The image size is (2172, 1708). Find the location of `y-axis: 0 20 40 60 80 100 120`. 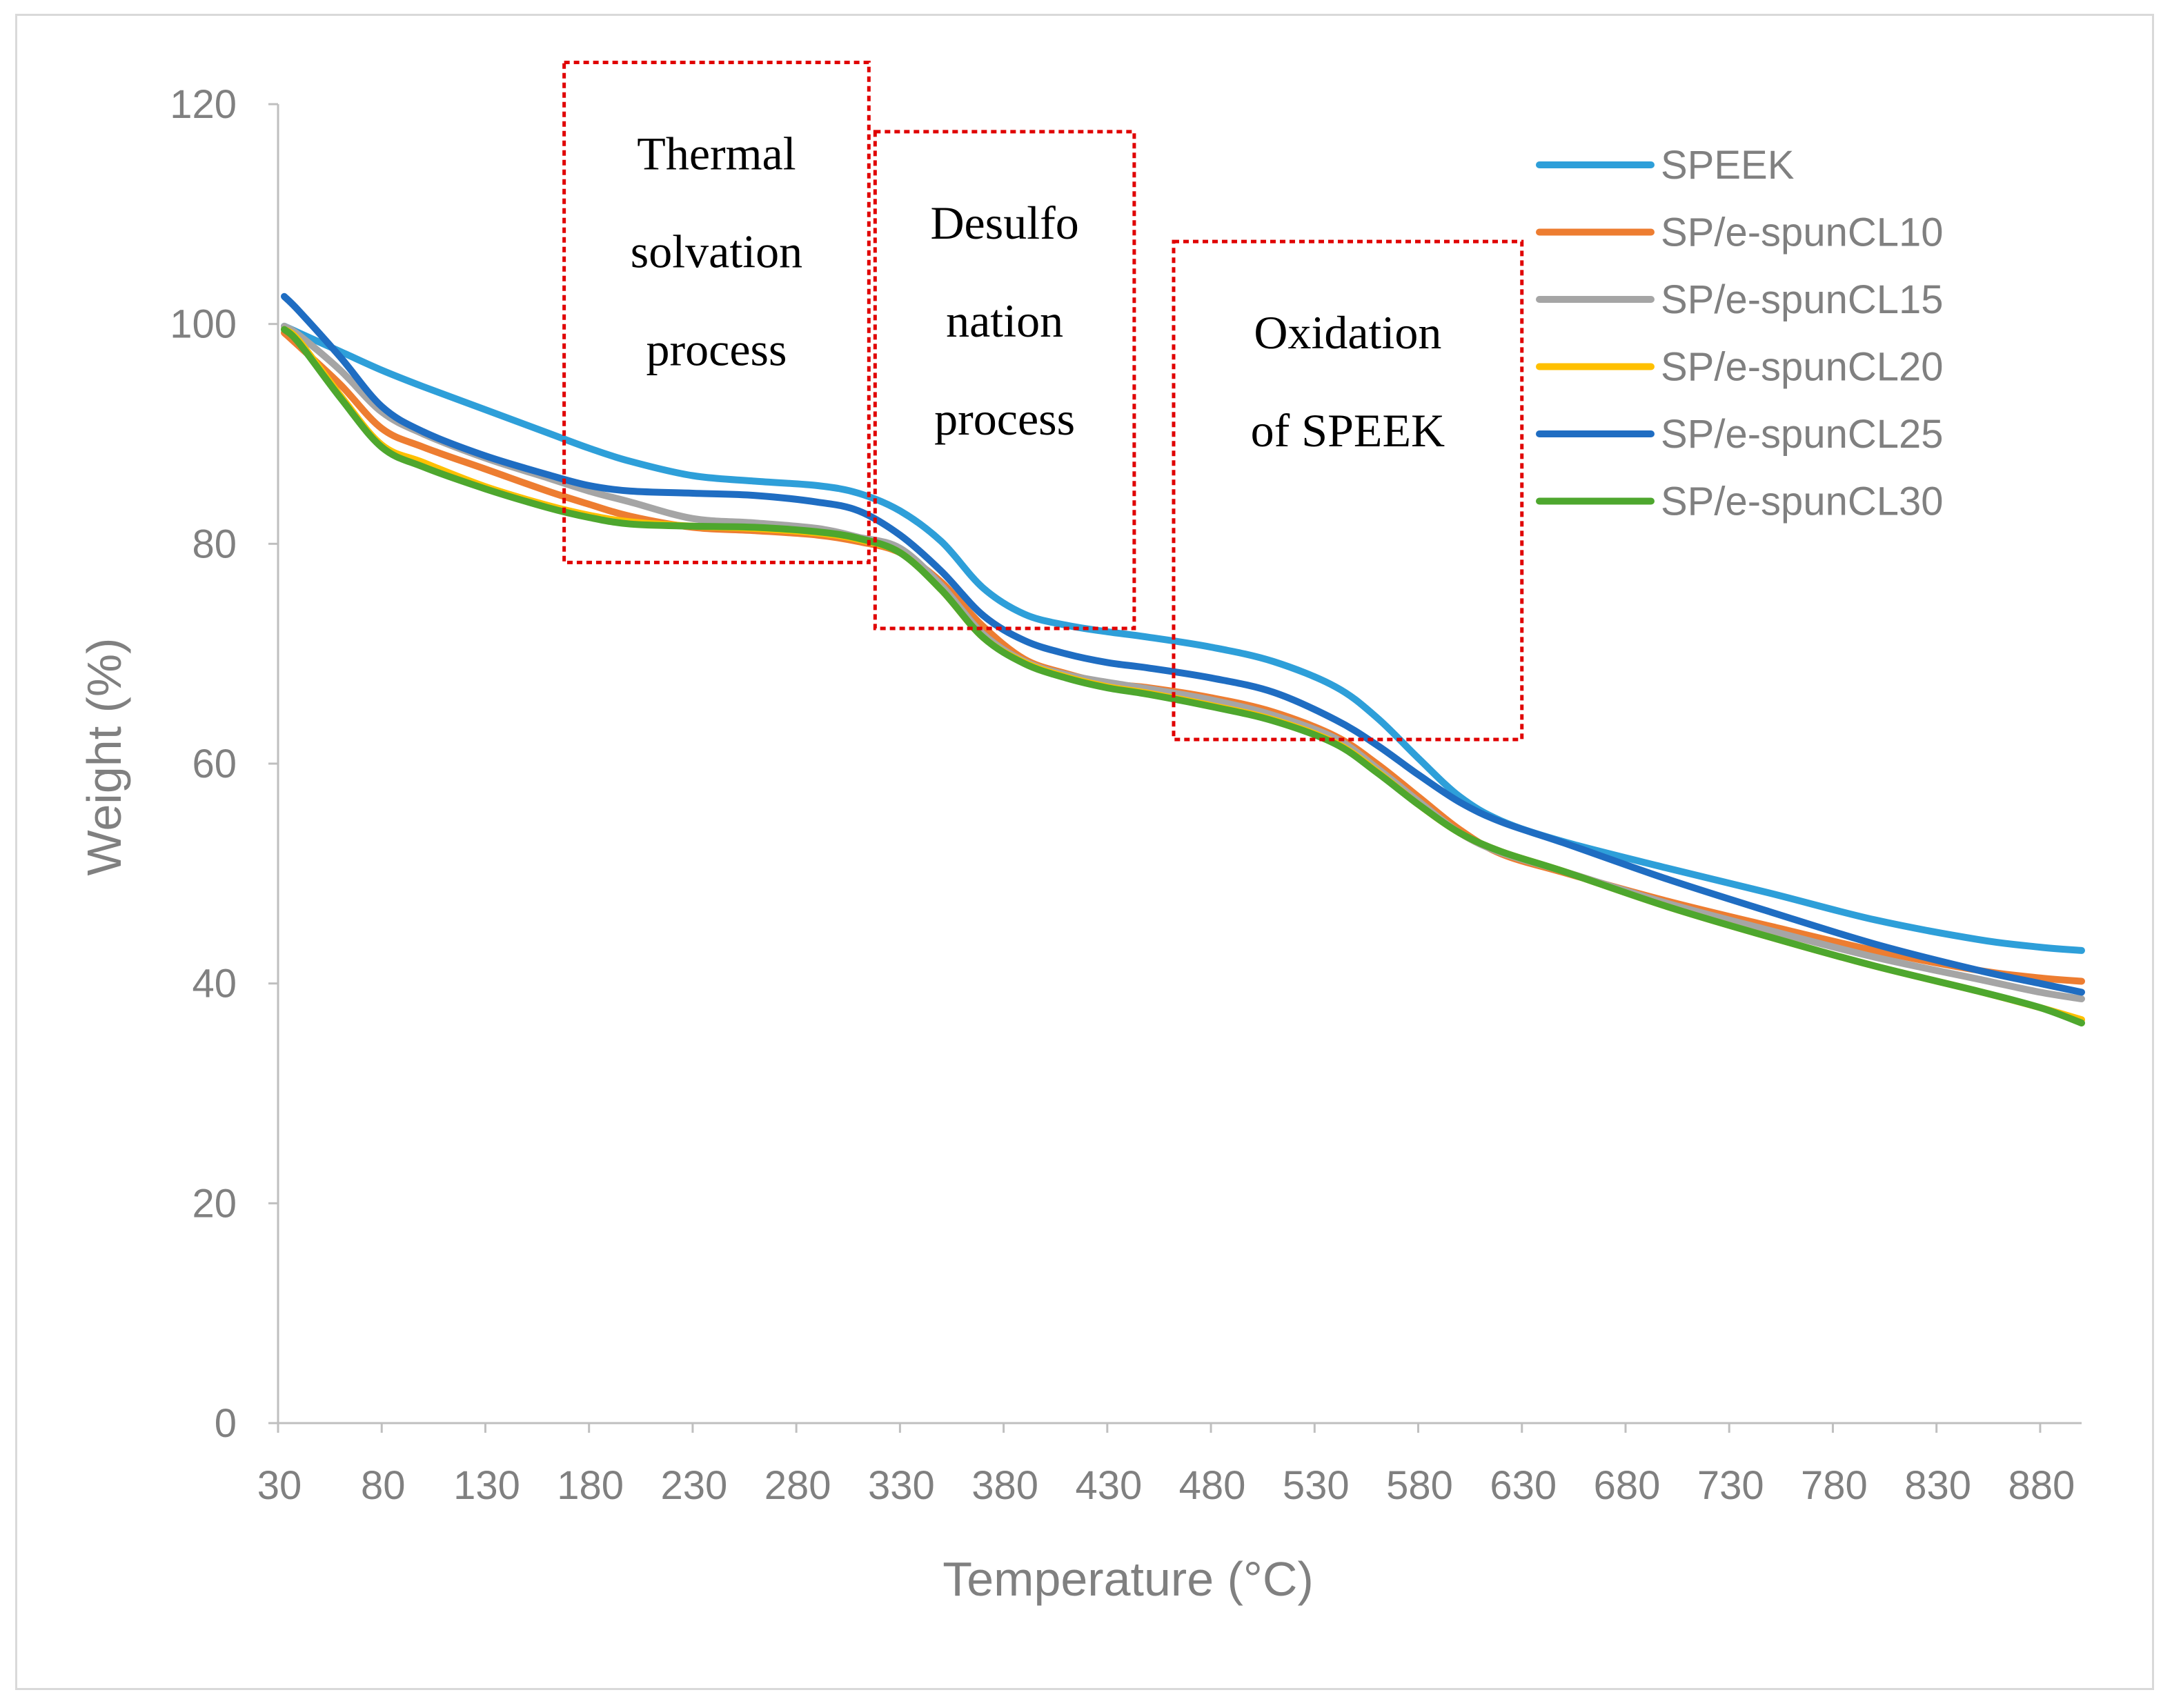

y-axis: 0 20 40 60 80 100 120 is located at coordinates (224, 764).